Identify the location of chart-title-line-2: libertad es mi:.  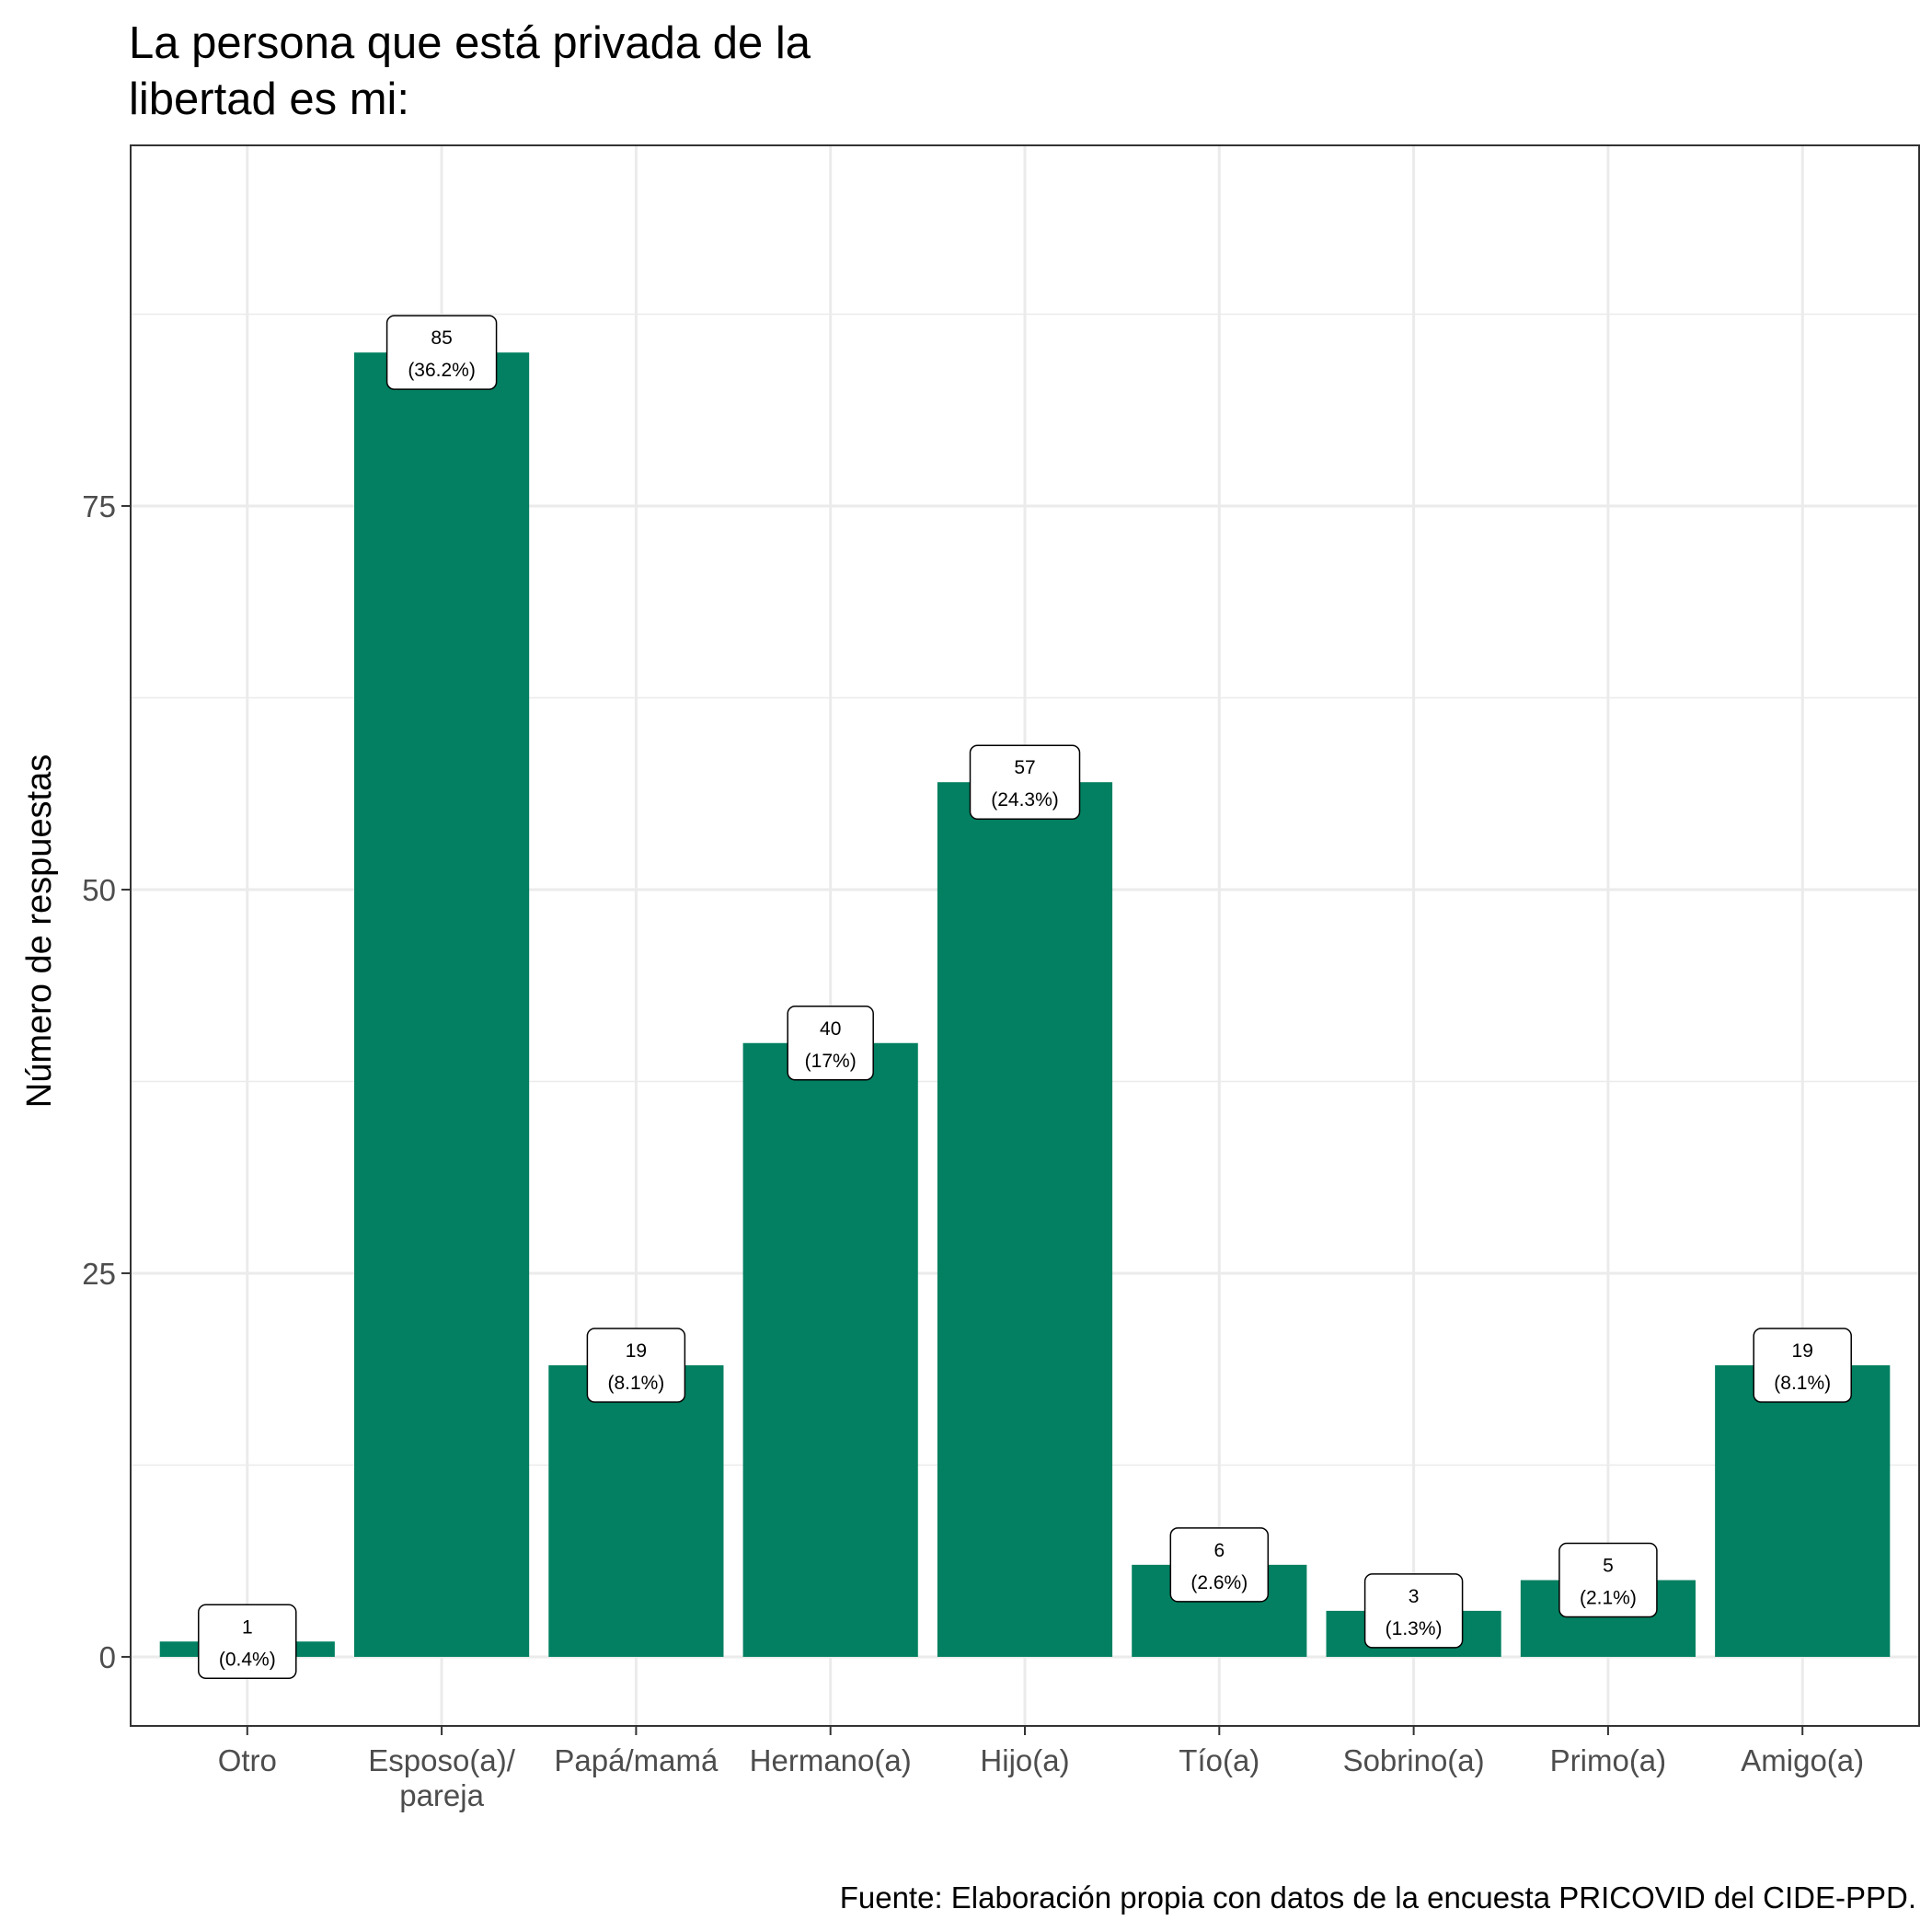
(269, 99).